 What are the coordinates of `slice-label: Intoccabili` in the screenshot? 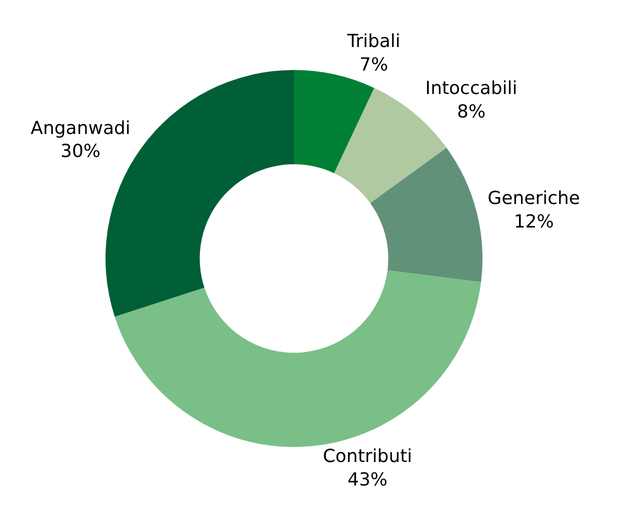 It's located at (471, 88).